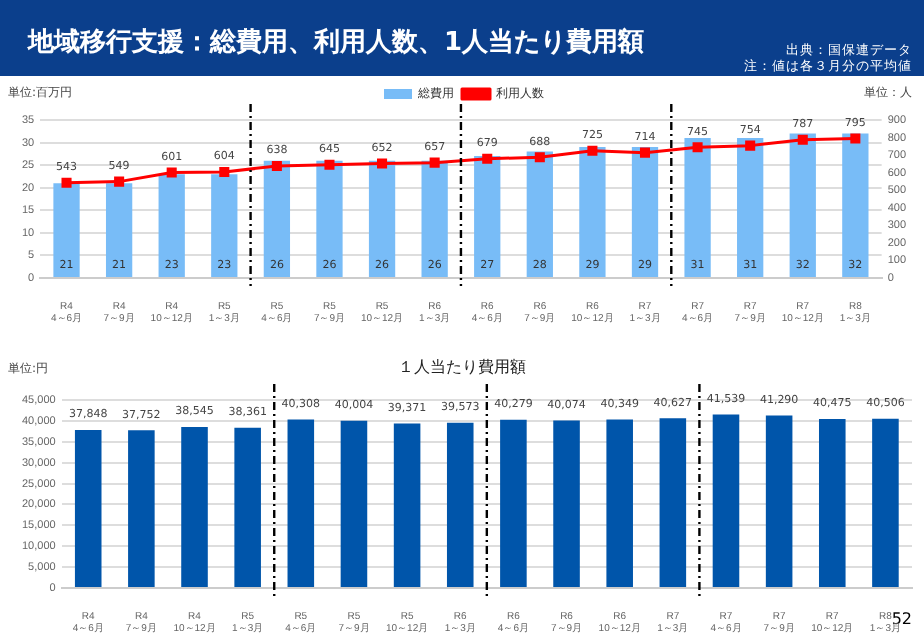 This screenshot has width=924, height=640. What do you see at coordinates (901, 619) in the screenshot?
I see `text: 52` at bounding box center [901, 619].